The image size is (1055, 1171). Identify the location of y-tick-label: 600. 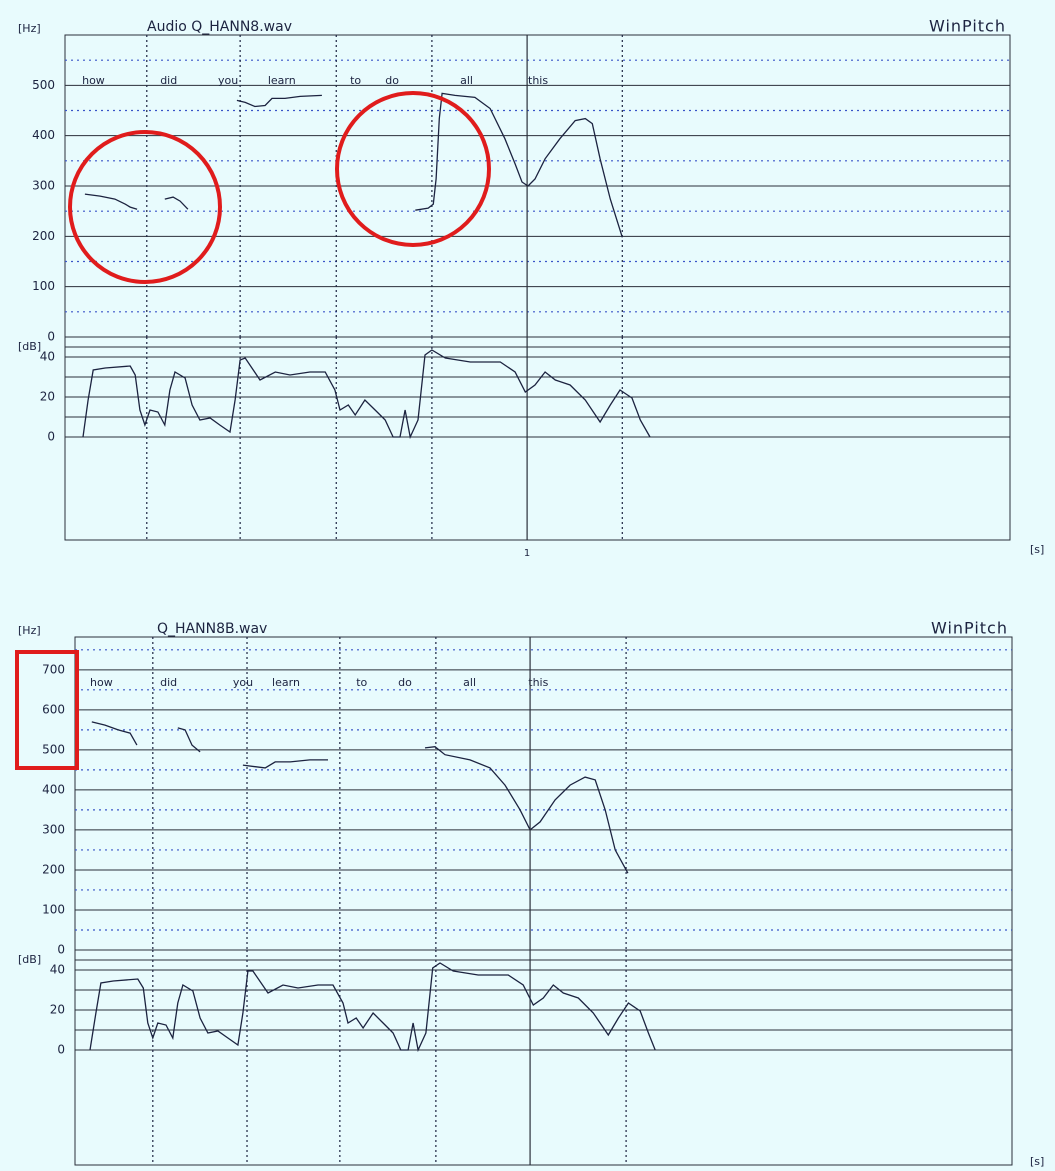
(53, 709).